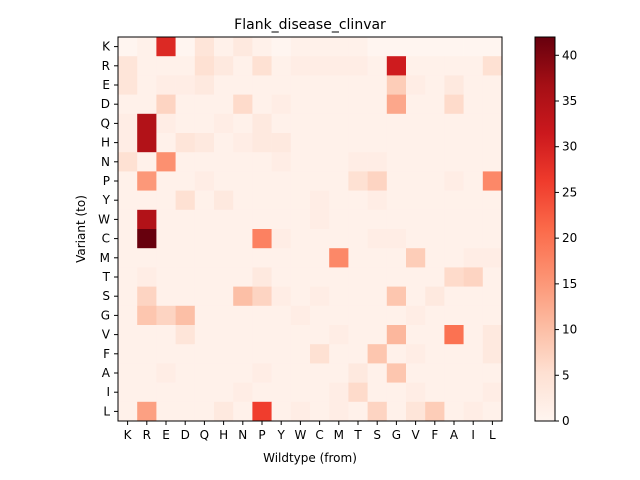 Image resolution: width=640 pixels, height=480 pixels. I want to click on y-tick-label: W, so click(104, 219).